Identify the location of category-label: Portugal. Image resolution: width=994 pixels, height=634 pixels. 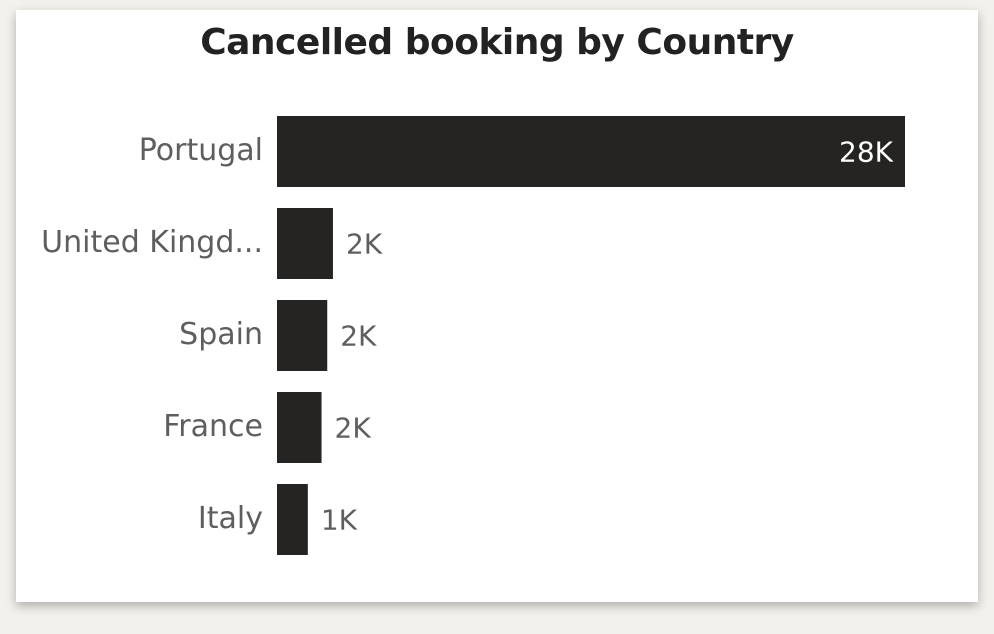
(201, 150).